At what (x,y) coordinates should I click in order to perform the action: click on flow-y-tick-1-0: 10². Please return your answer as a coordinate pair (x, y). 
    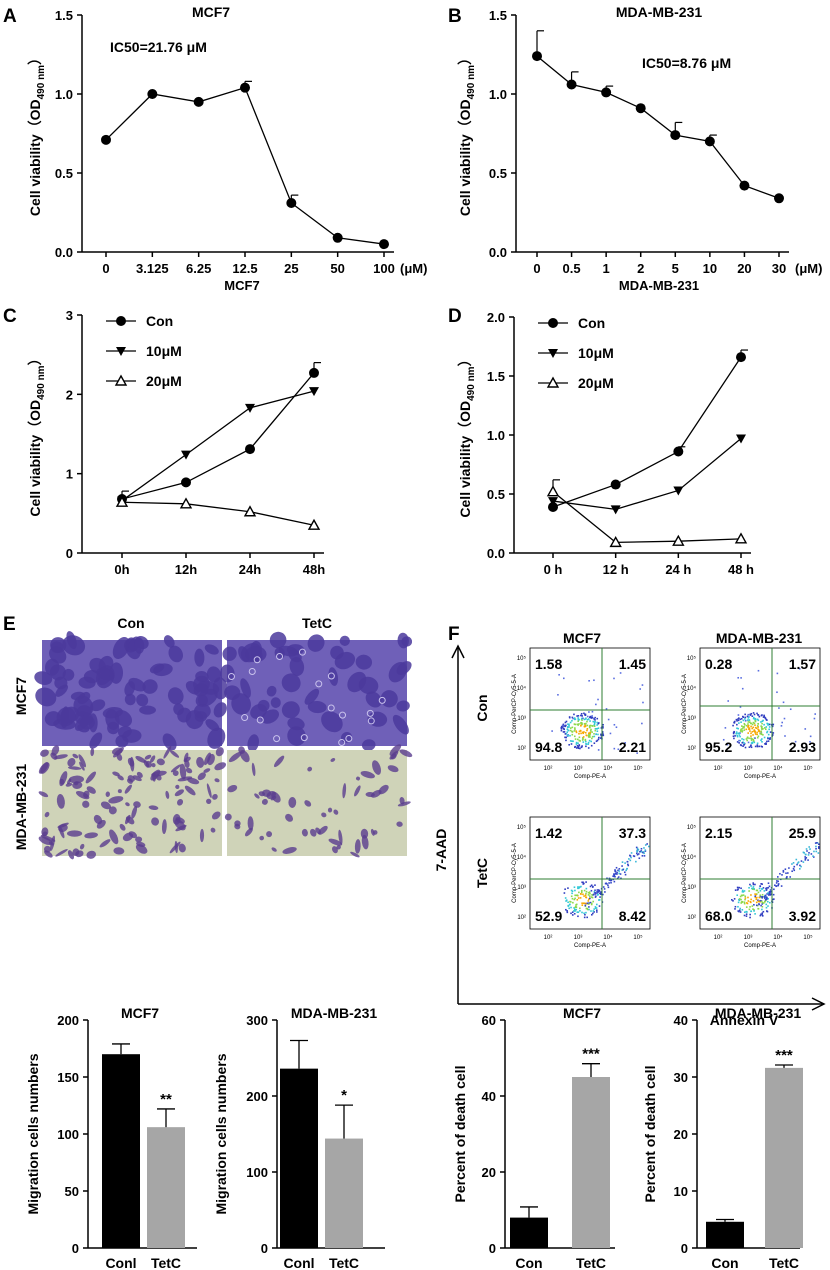
    Looking at the image, I should click on (691, 749).